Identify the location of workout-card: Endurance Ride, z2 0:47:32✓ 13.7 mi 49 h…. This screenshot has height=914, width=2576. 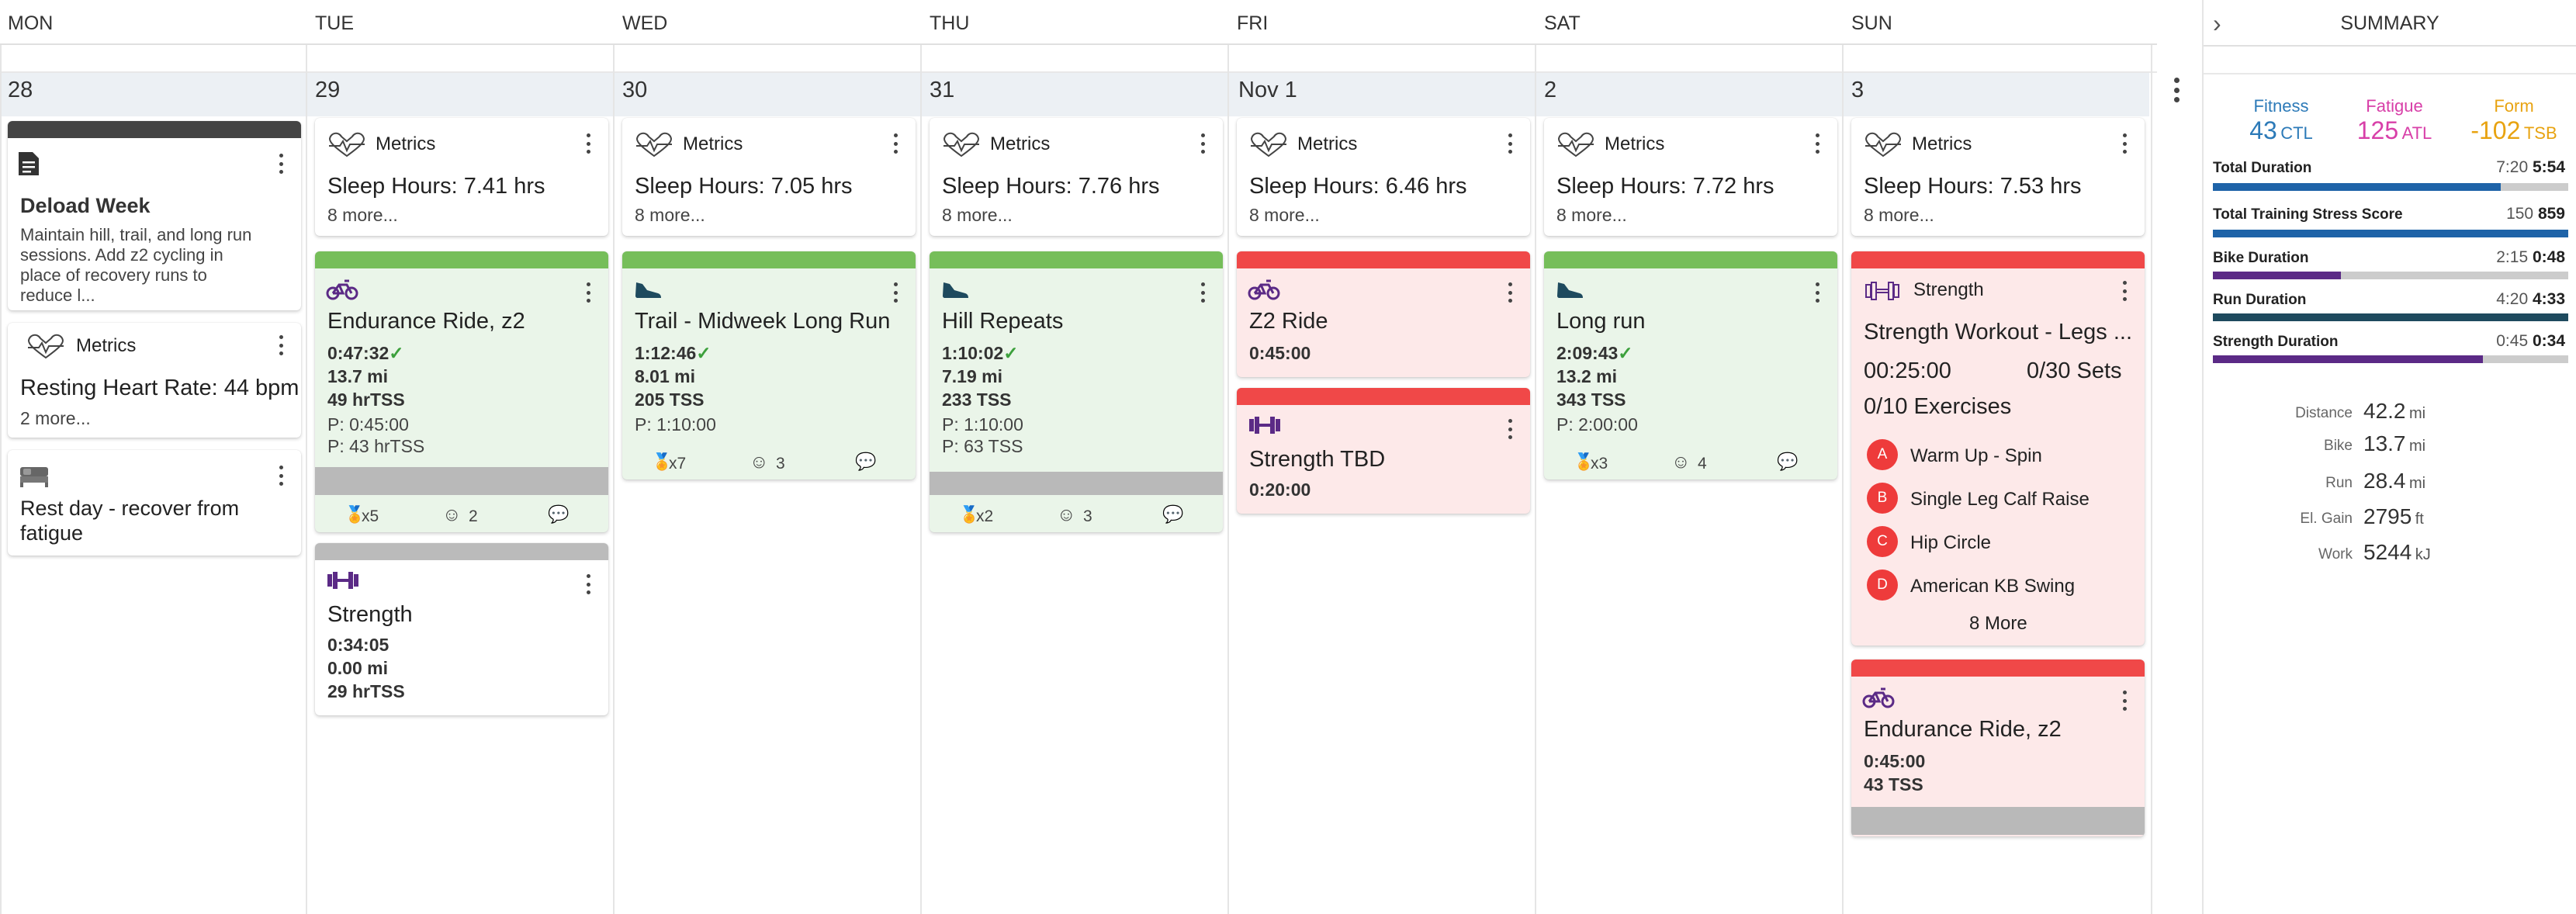
(462, 391).